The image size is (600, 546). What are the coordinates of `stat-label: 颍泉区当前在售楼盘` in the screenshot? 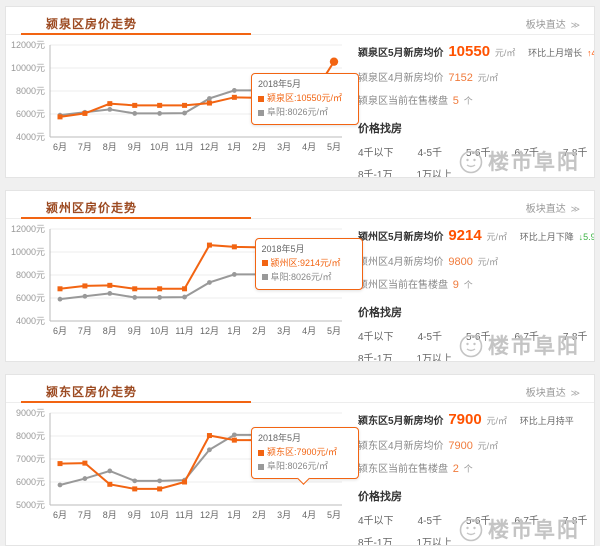 It's located at (403, 101).